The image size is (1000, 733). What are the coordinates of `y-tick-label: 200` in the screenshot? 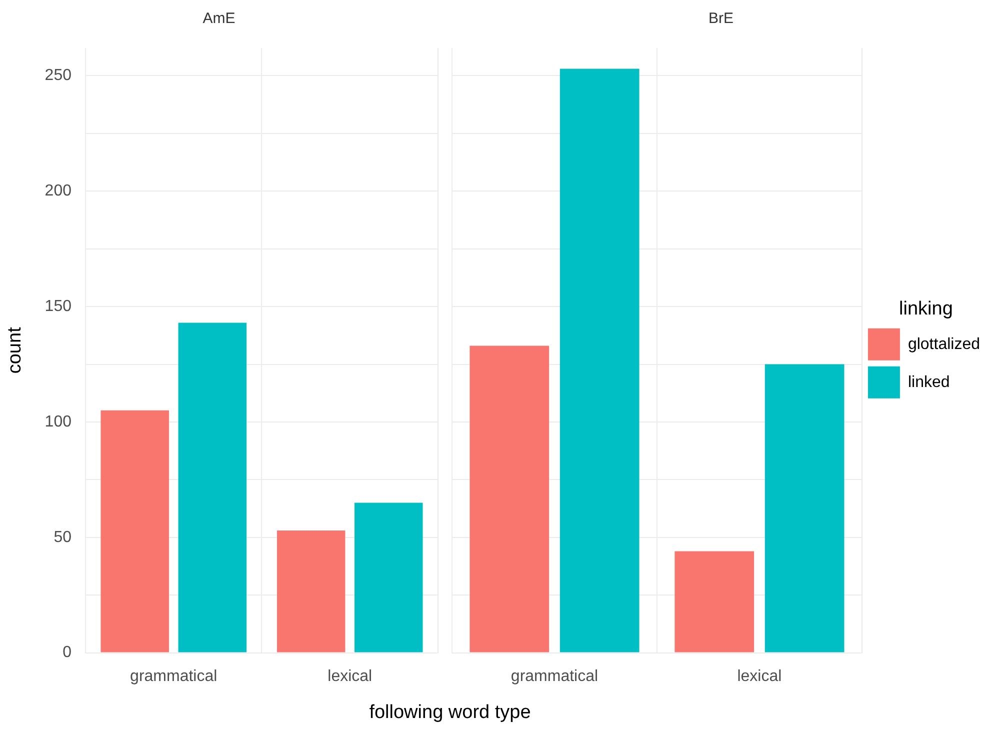 It's located at (58, 191).